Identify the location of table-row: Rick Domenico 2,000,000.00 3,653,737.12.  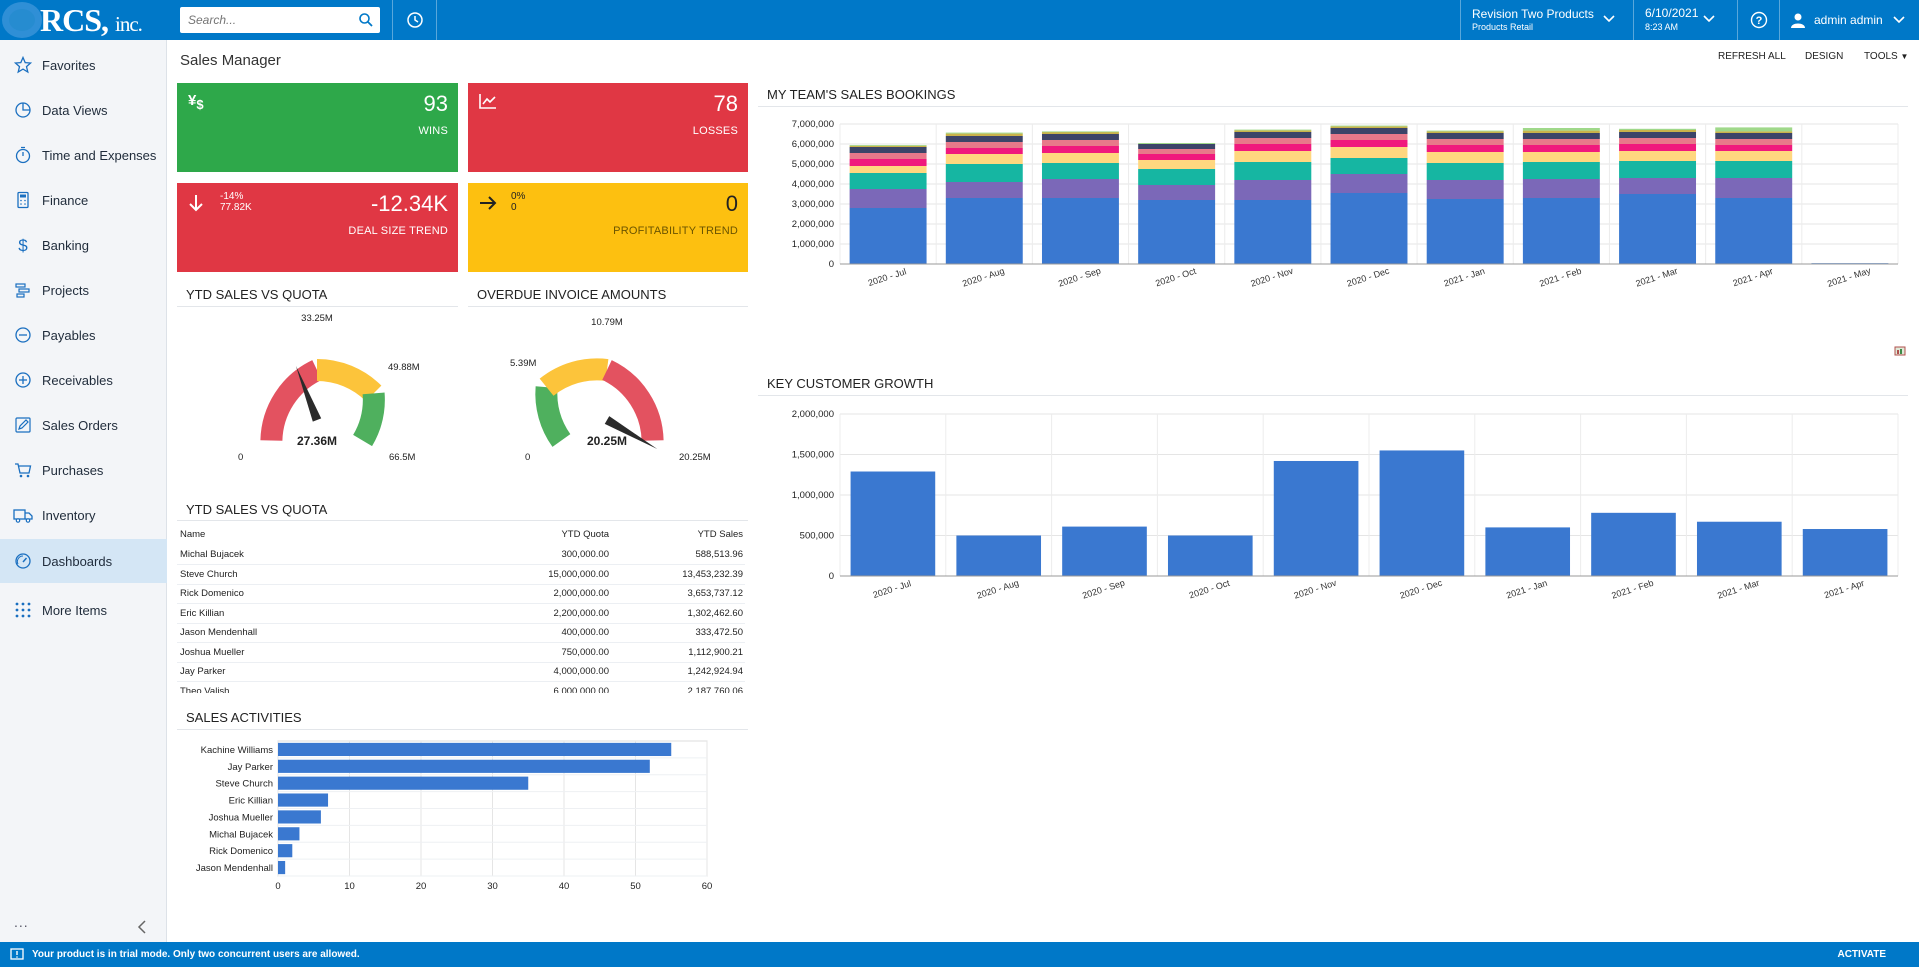
(461, 594).